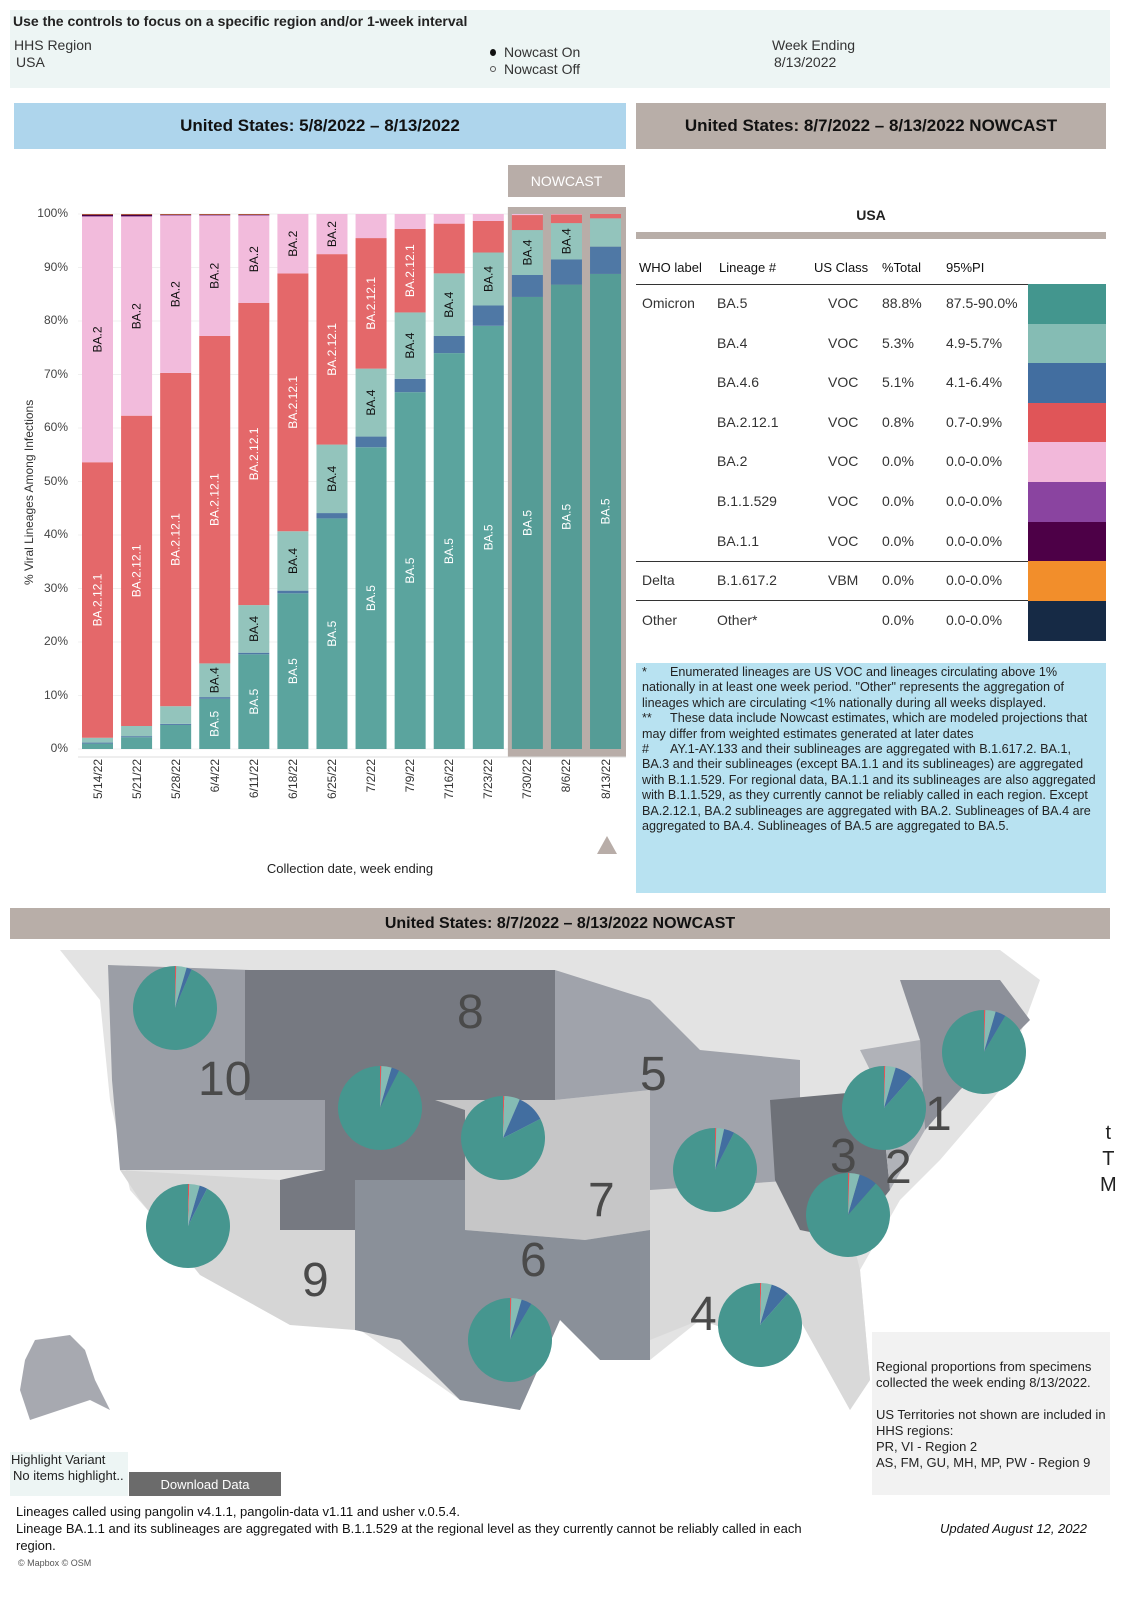 The height and width of the screenshot is (1600, 1142). Describe the element at coordinates (535, 69) in the screenshot. I see `nowcast-off-radio: Nowcast Off` at that location.